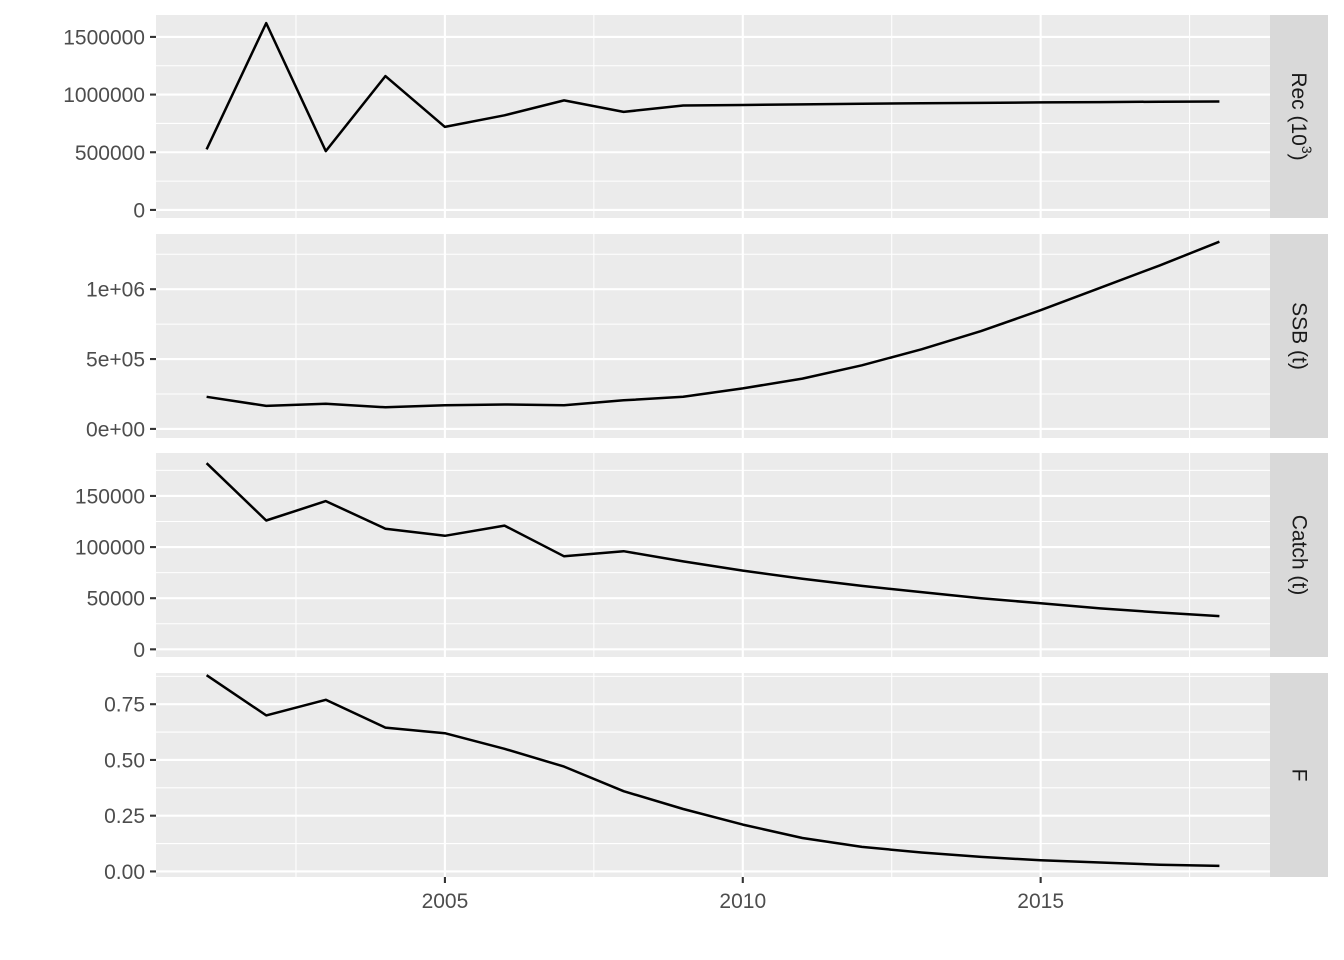  I want to click on x-tick-label: 2010, so click(742, 901).